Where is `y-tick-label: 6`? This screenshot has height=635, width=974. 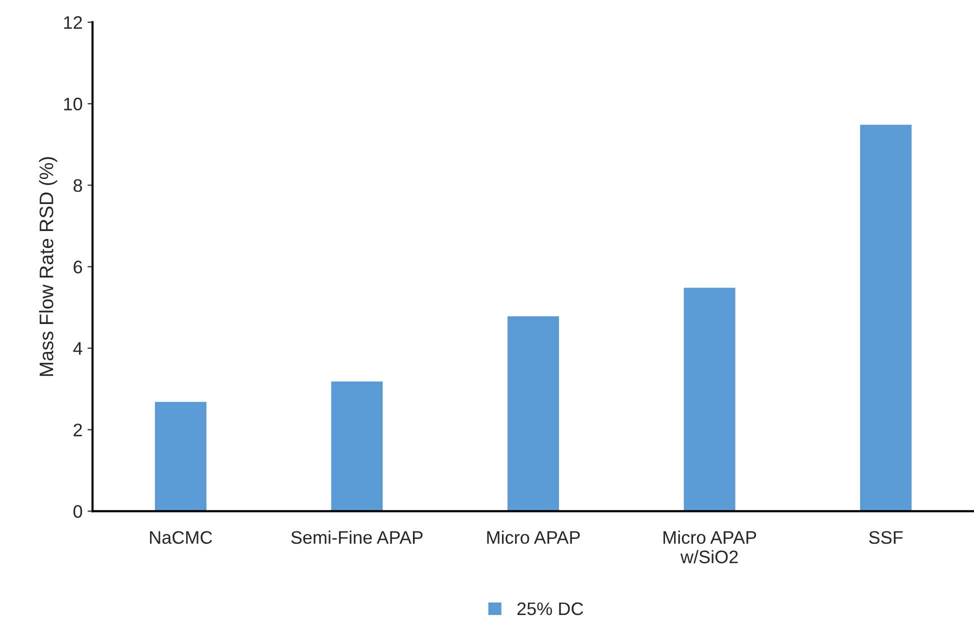
y-tick-label: 6 is located at coordinates (78, 267).